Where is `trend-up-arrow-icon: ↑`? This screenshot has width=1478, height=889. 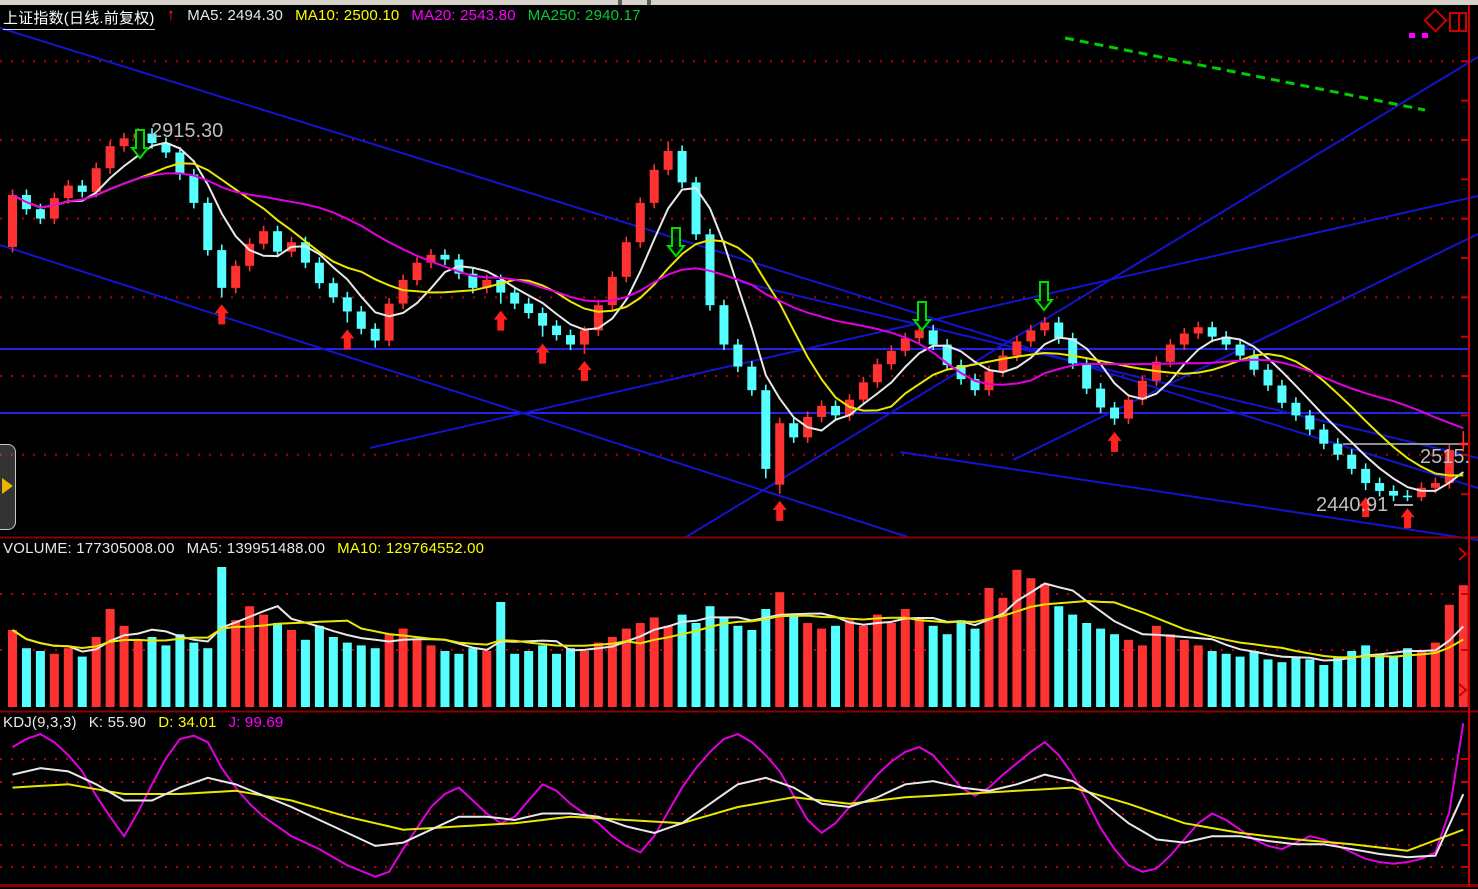
trend-up-arrow-icon: ↑ is located at coordinates (171, 14).